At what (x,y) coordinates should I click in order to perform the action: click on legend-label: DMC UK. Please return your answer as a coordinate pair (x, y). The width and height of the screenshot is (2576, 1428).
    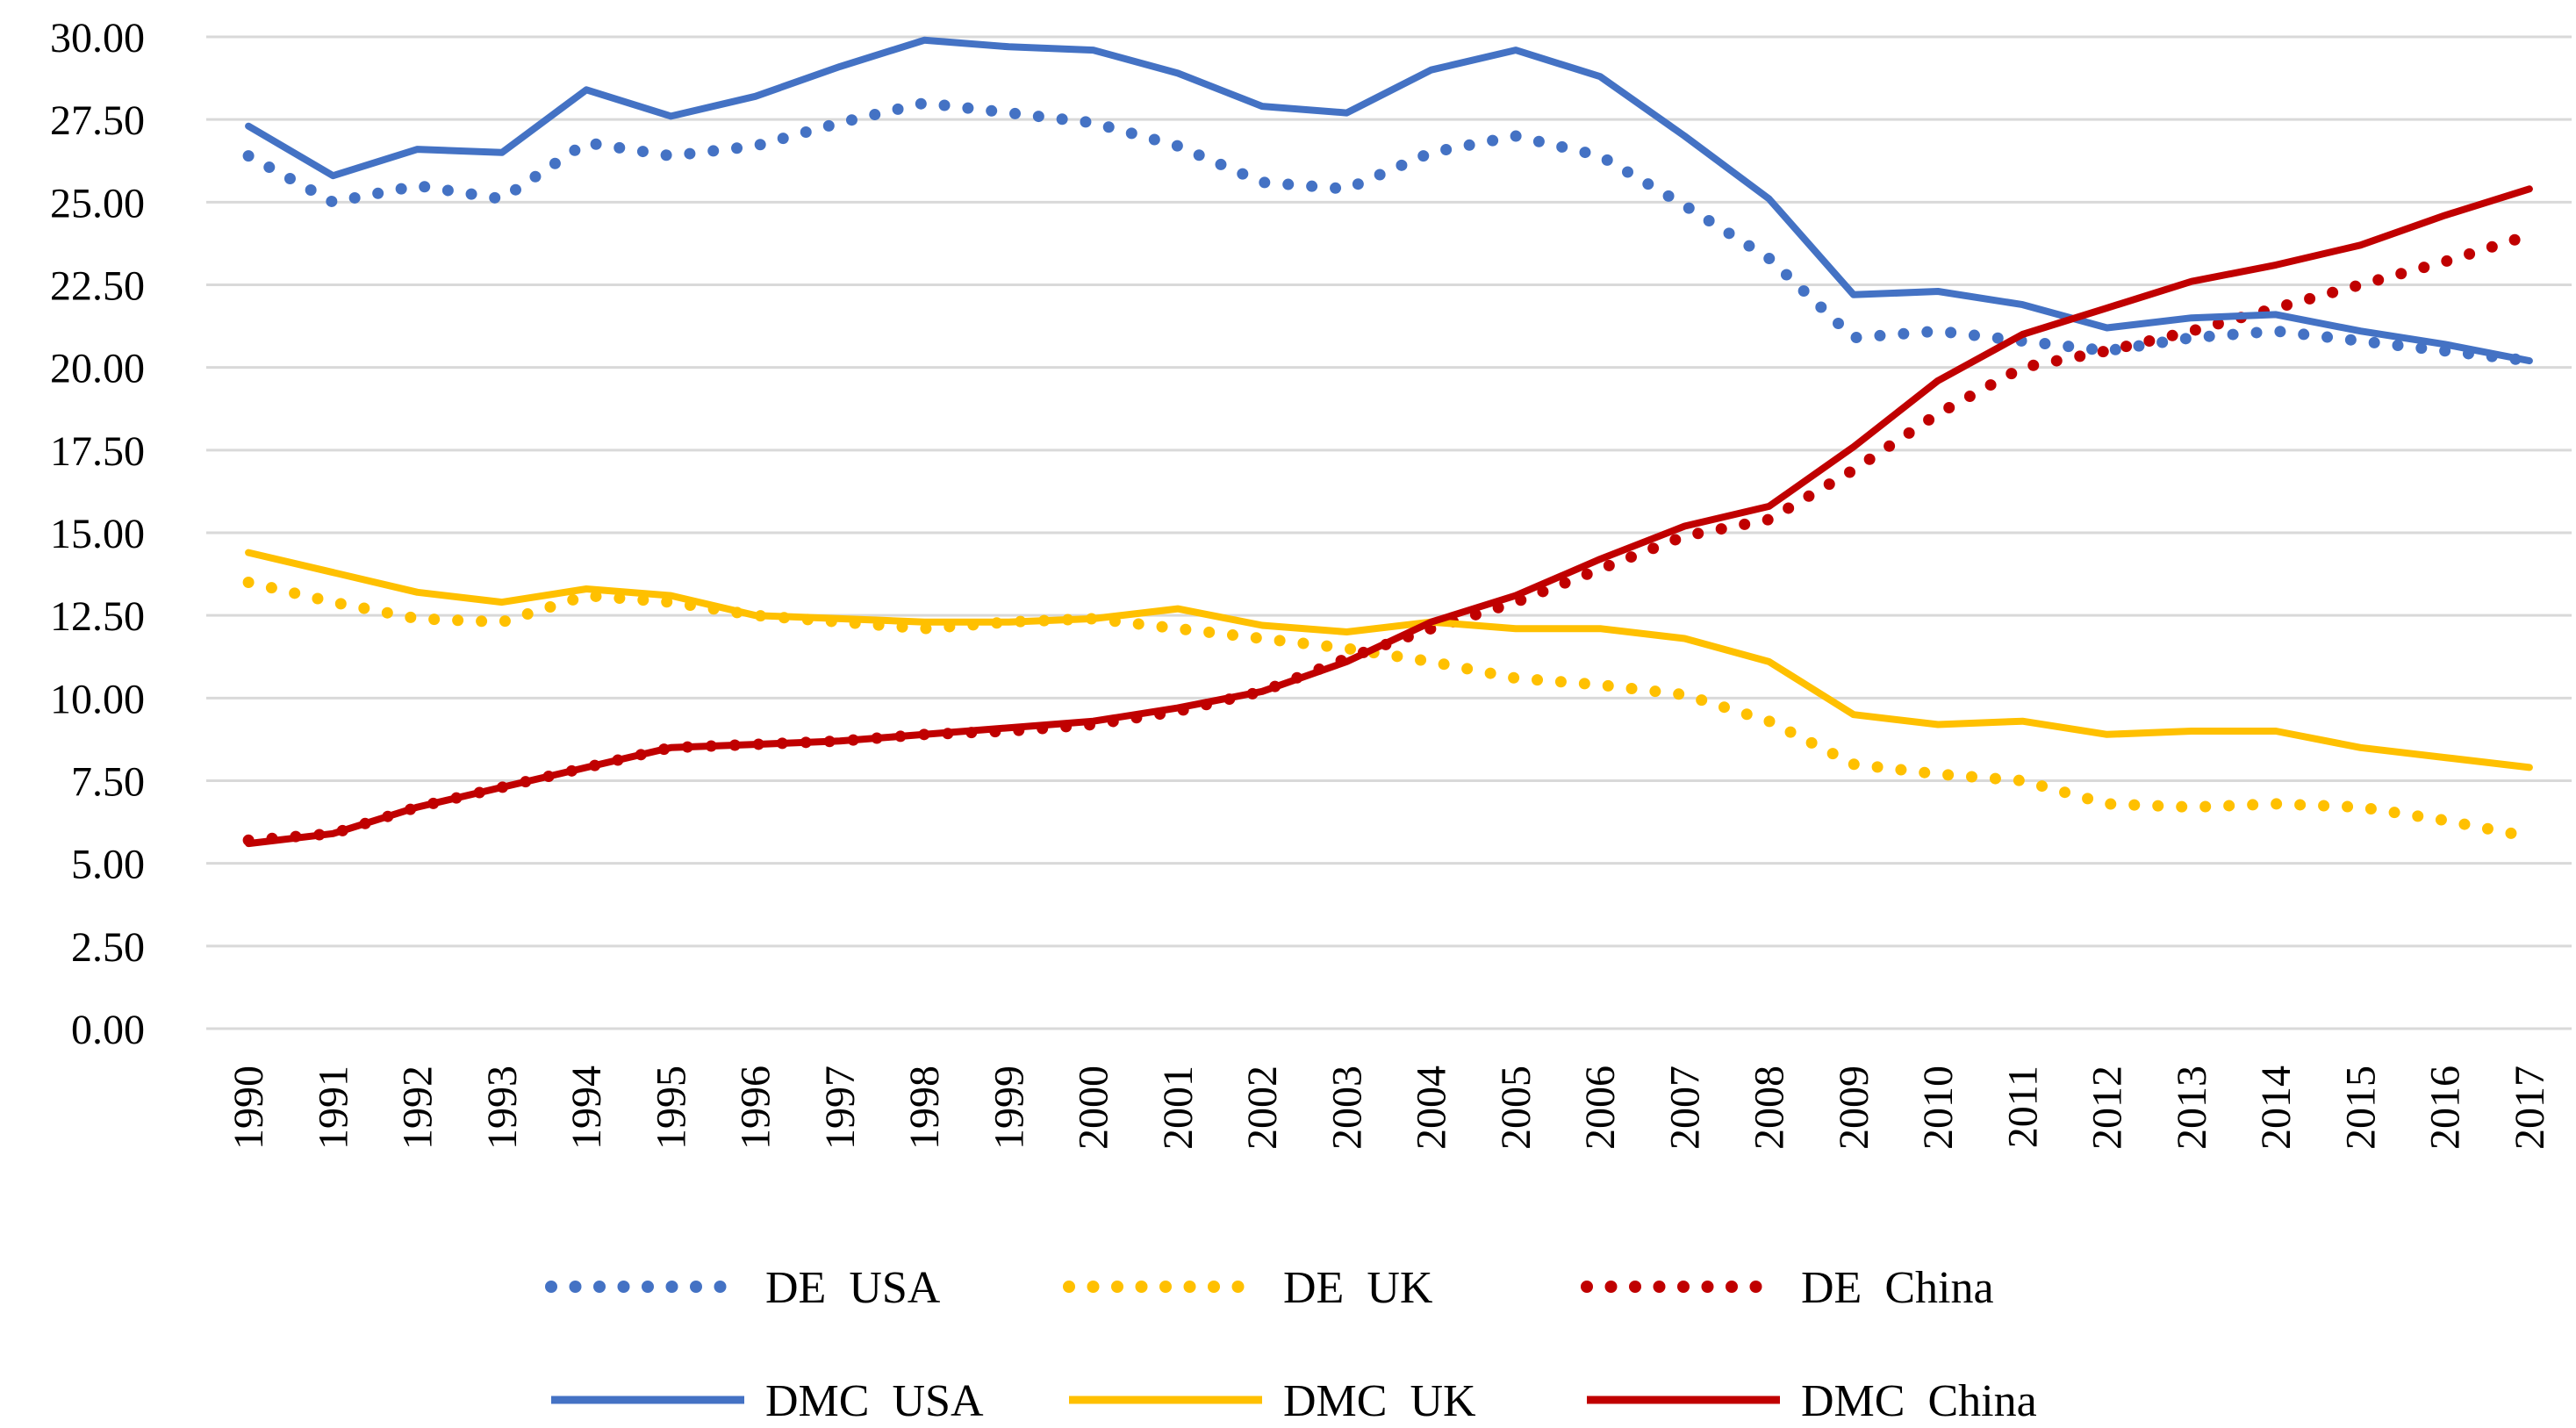
    Looking at the image, I should click on (1380, 1401).